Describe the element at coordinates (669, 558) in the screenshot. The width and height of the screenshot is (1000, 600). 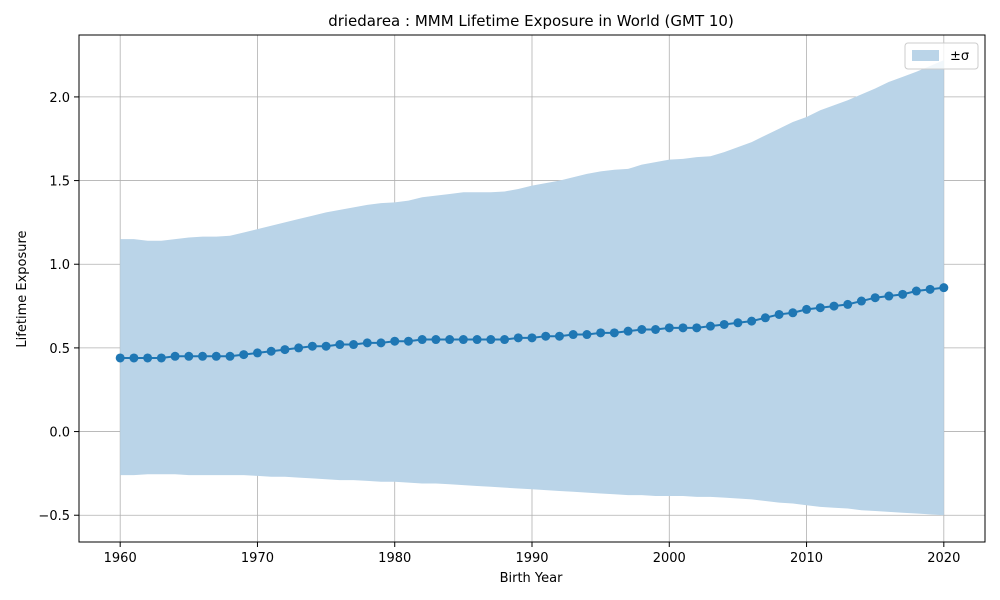
I see `x-tick-label: 2000` at that location.